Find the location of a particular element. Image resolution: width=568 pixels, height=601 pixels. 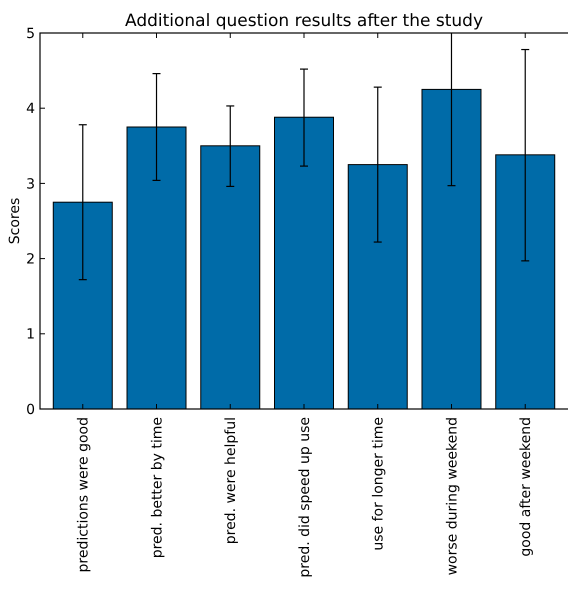

y-axis-title: Scores is located at coordinates (14, 221).